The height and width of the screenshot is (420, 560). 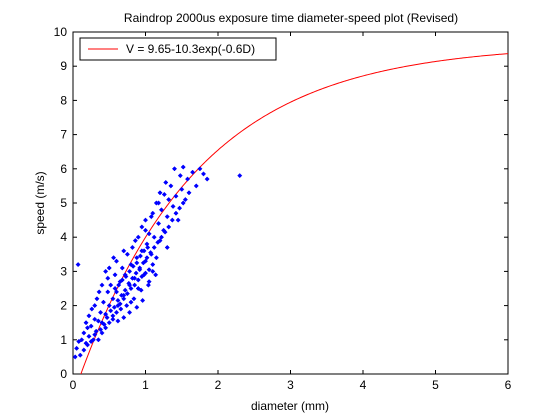 I want to click on y-tick-label: 7, so click(x=63, y=135).